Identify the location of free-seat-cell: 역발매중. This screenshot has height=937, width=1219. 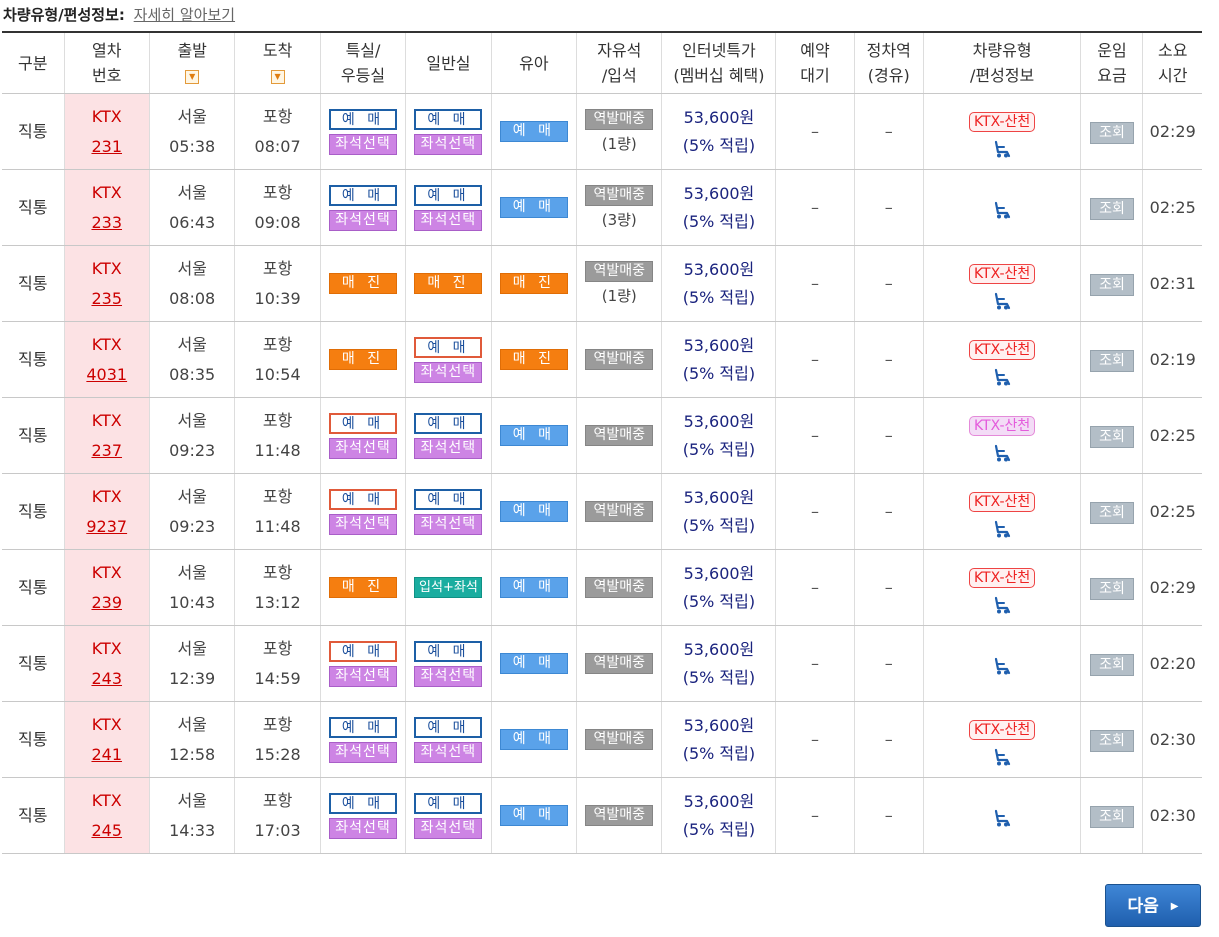
(619, 435).